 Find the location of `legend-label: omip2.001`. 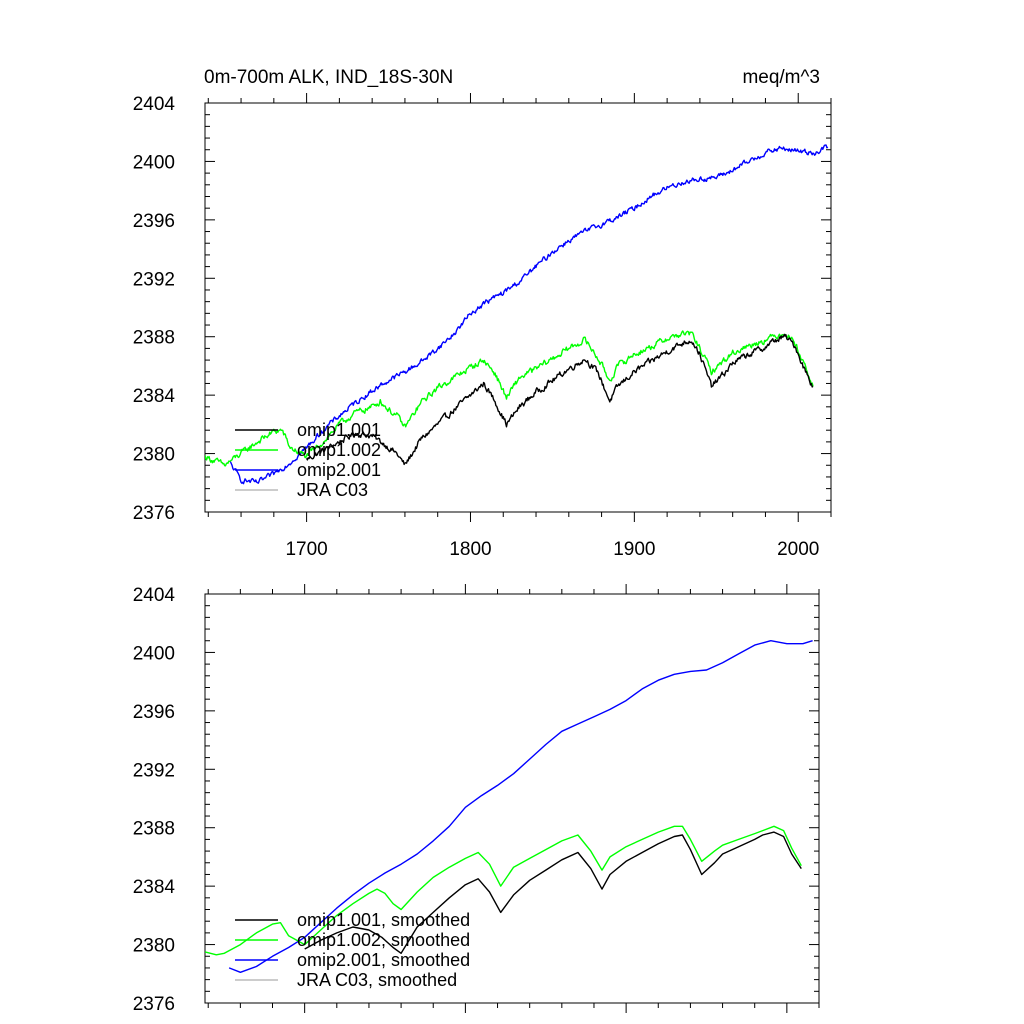

legend-label: omip2.001 is located at coordinates (339, 470).